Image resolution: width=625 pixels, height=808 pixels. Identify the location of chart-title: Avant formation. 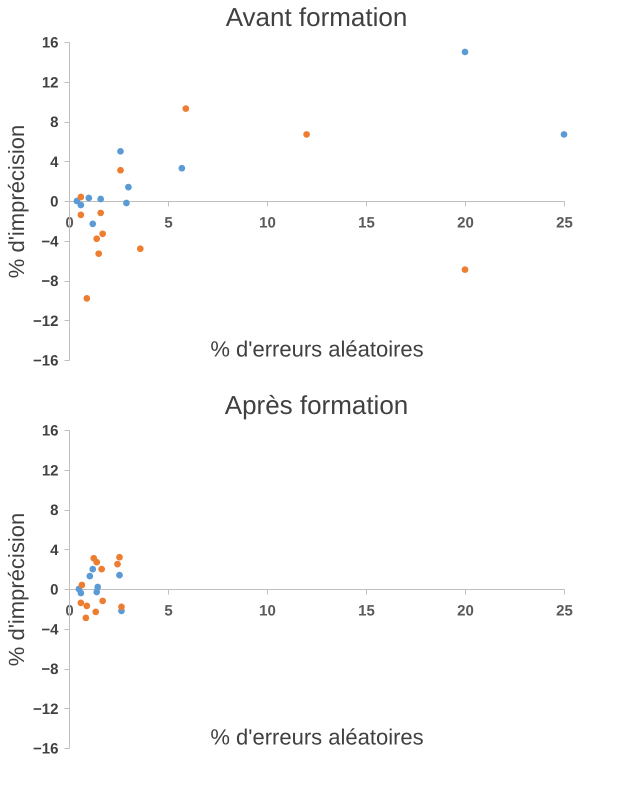
(317, 17).